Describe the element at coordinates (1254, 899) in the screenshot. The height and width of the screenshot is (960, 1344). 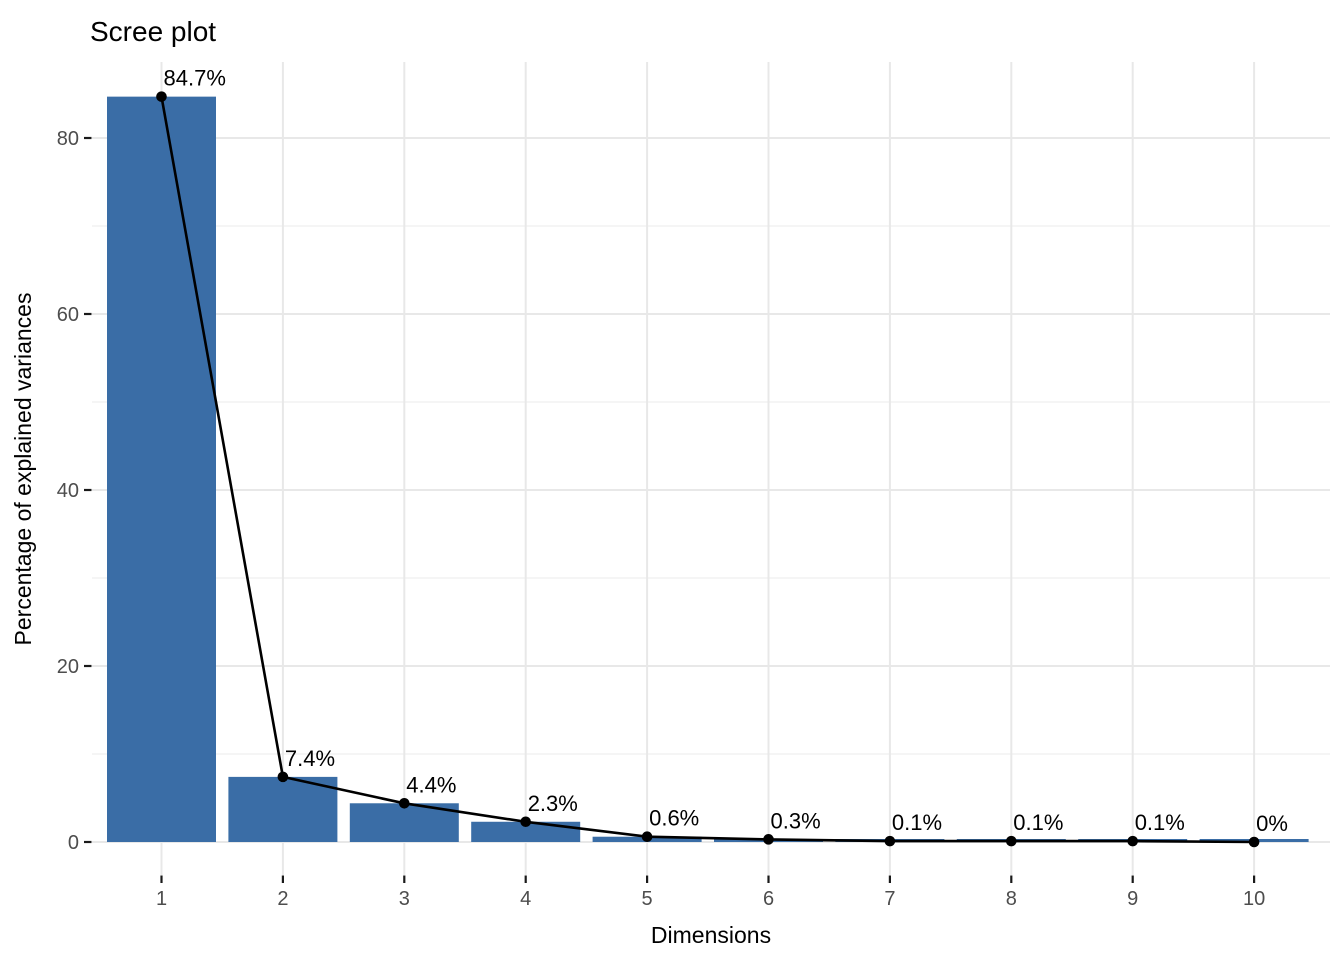
I see `x-tick-label: 10` at that location.